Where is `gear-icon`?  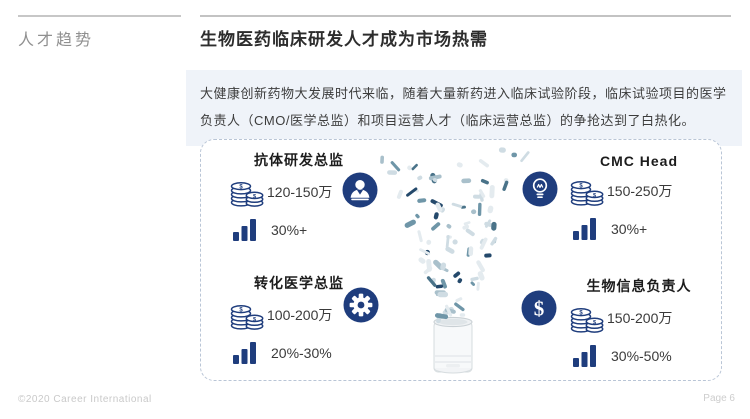
gear-icon is located at coordinates (361, 305).